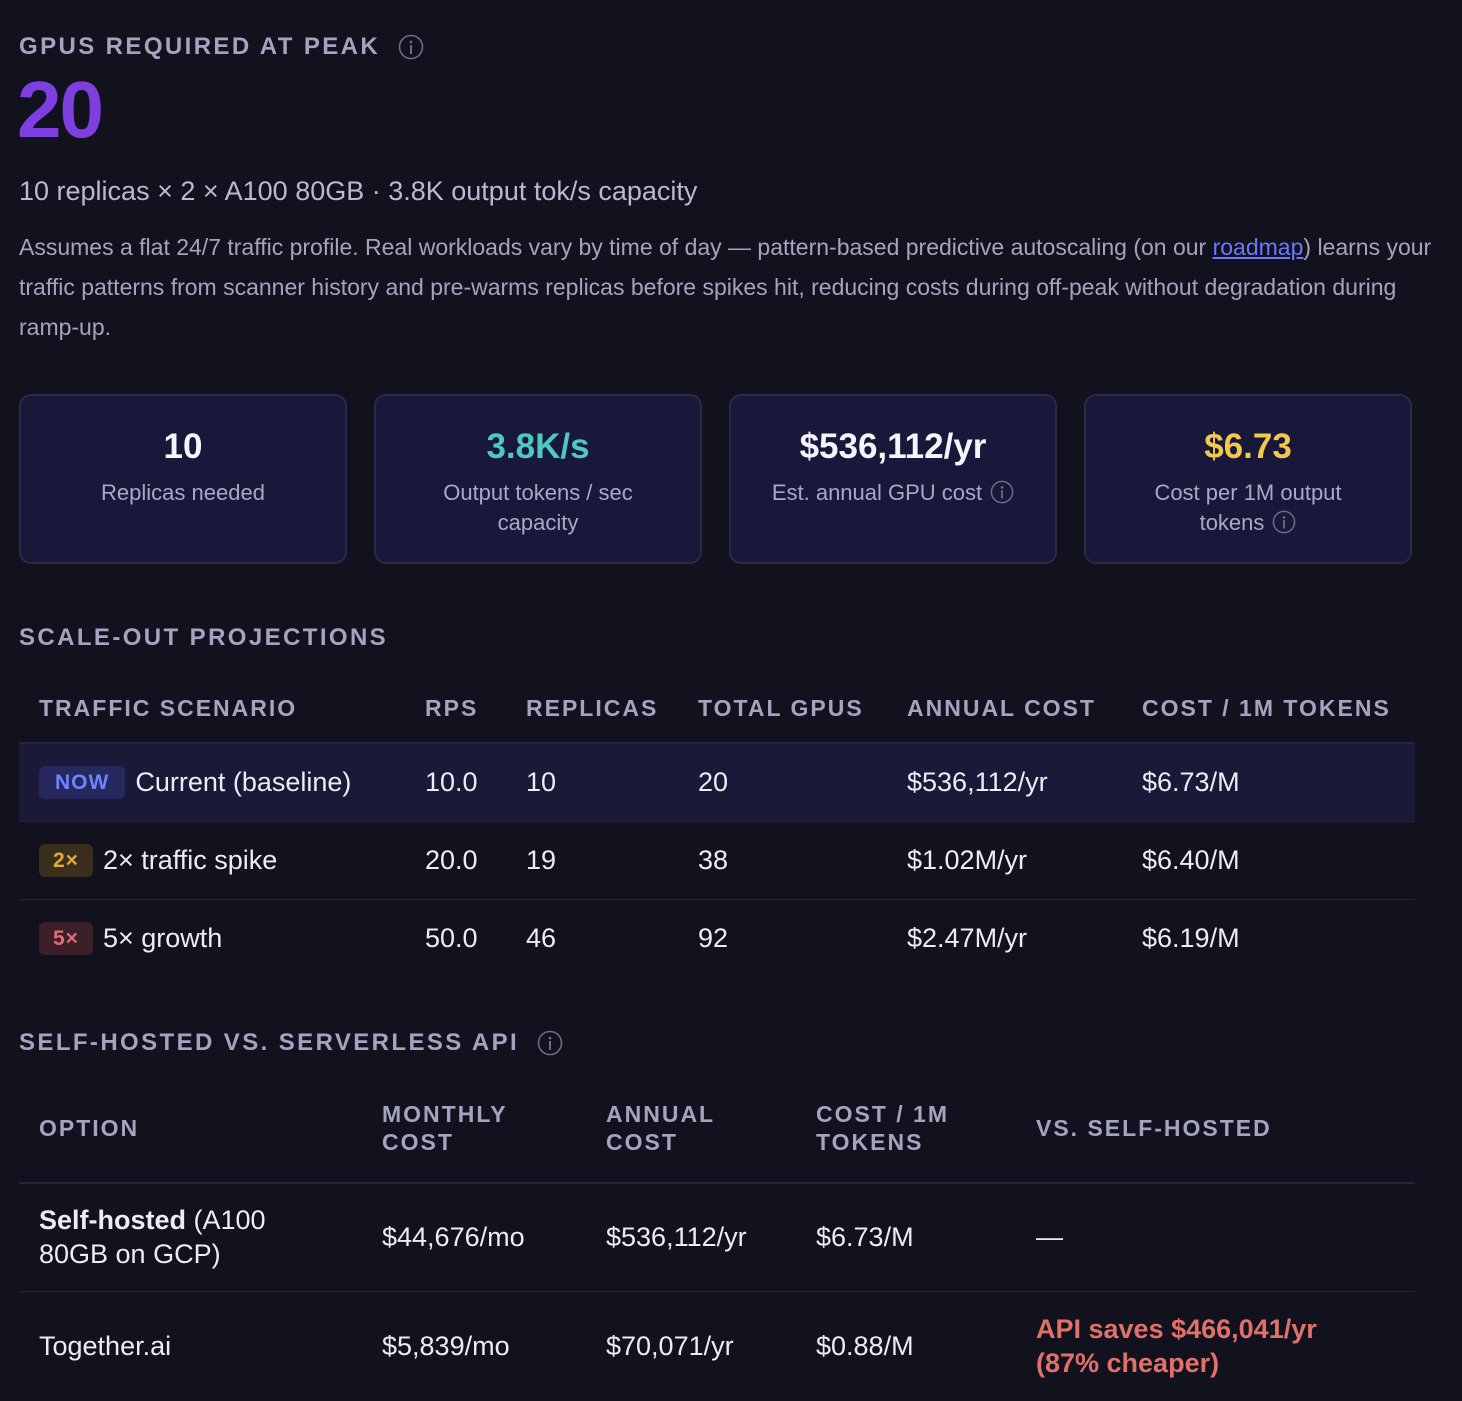 The width and height of the screenshot is (1462, 1401). Describe the element at coordinates (713, 781) in the screenshot. I see `total-gpus-cell: 20` at that location.